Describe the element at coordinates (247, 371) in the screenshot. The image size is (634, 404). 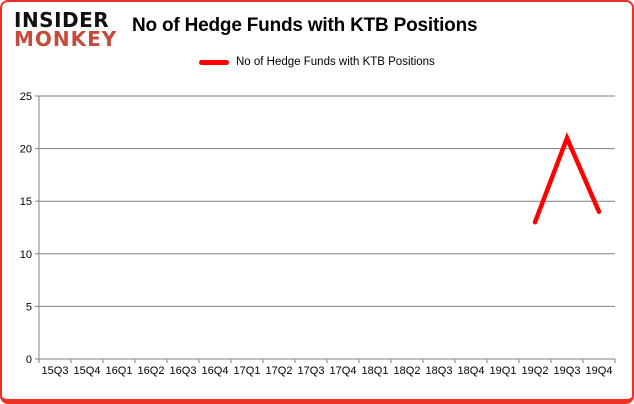
I see `x-axis-label: 17Q1` at that location.